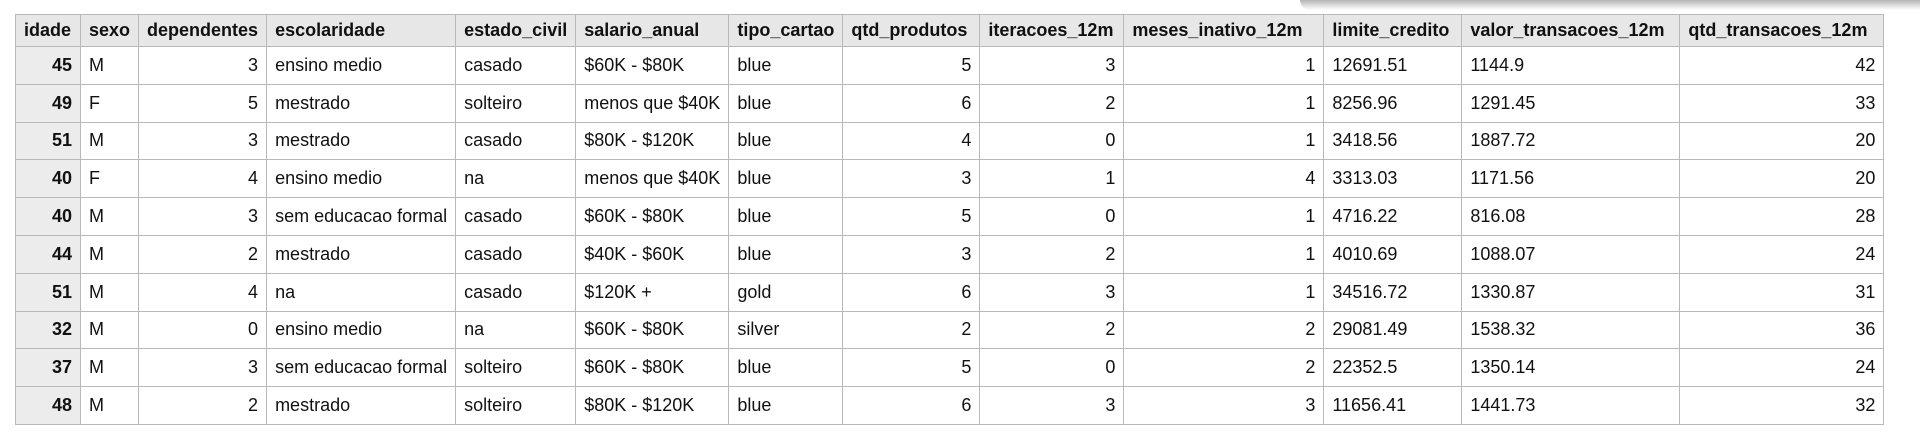 Image resolution: width=1920 pixels, height=440 pixels. I want to click on table-cell-iteracoes_12m: 0, so click(1052, 216).